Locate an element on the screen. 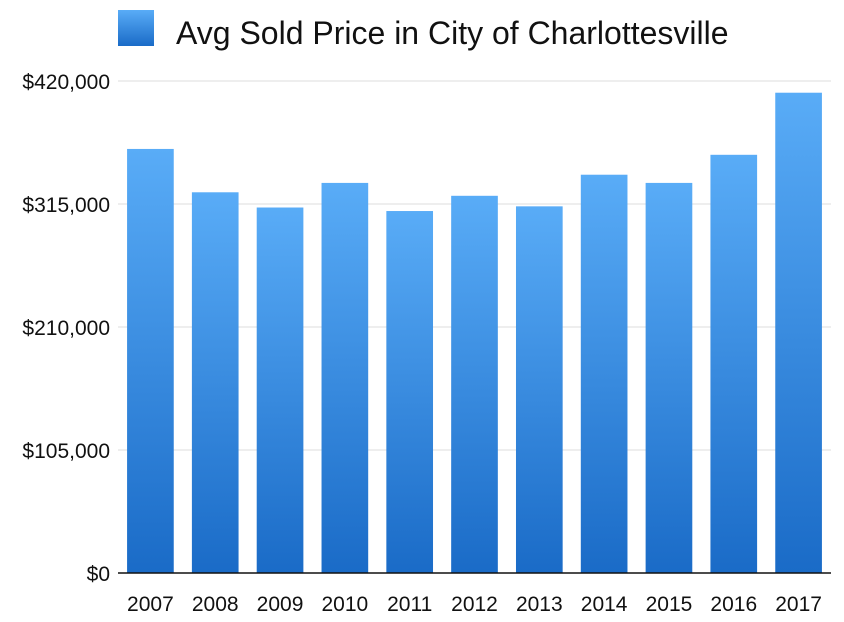 The height and width of the screenshot is (622, 844). bar-2008 is located at coordinates (215, 383).